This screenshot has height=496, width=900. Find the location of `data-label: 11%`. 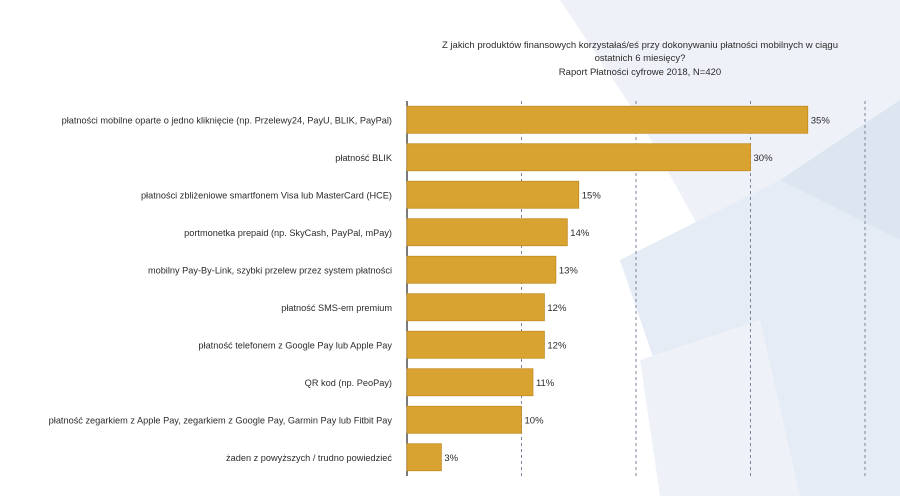

data-label: 11% is located at coordinates (545, 383).